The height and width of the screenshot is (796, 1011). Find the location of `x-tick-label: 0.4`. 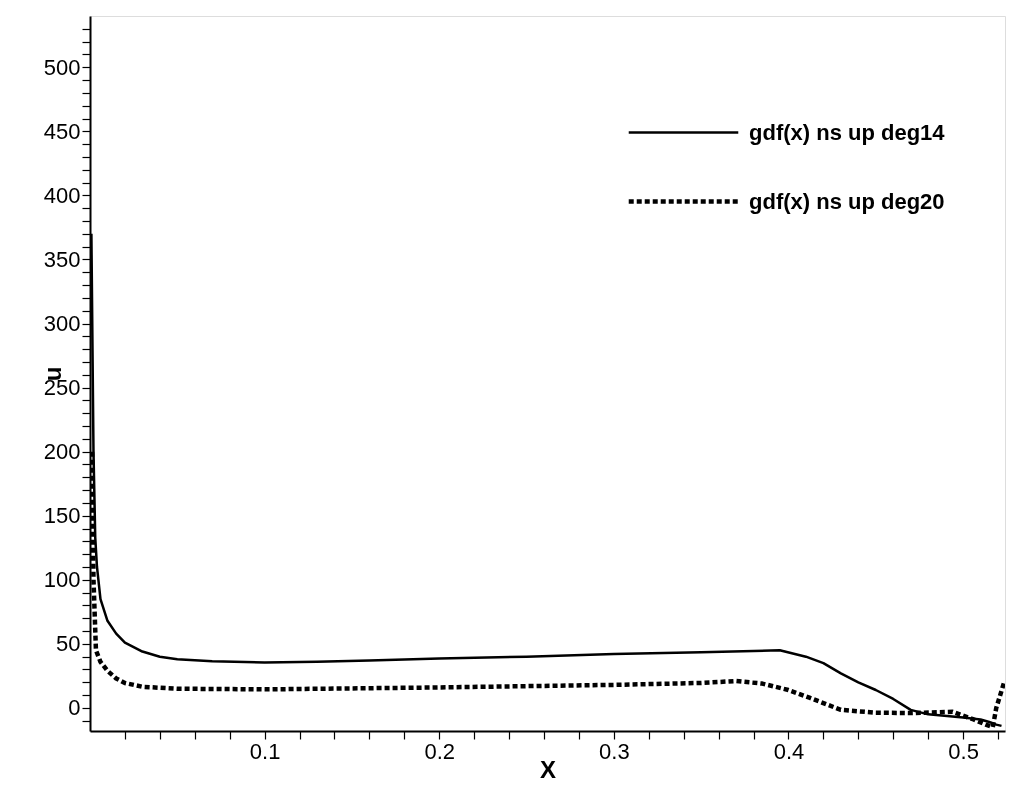

x-tick-label: 0.4 is located at coordinates (789, 751).